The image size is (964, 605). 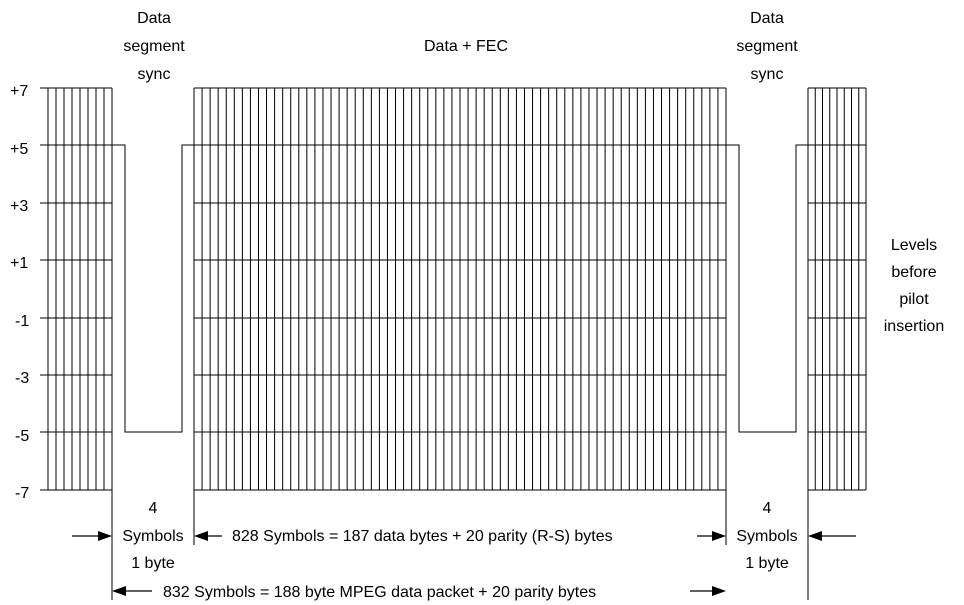 What do you see at coordinates (154, 74) in the screenshot?
I see `left-sync-header-line-3: sync` at bounding box center [154, 74].